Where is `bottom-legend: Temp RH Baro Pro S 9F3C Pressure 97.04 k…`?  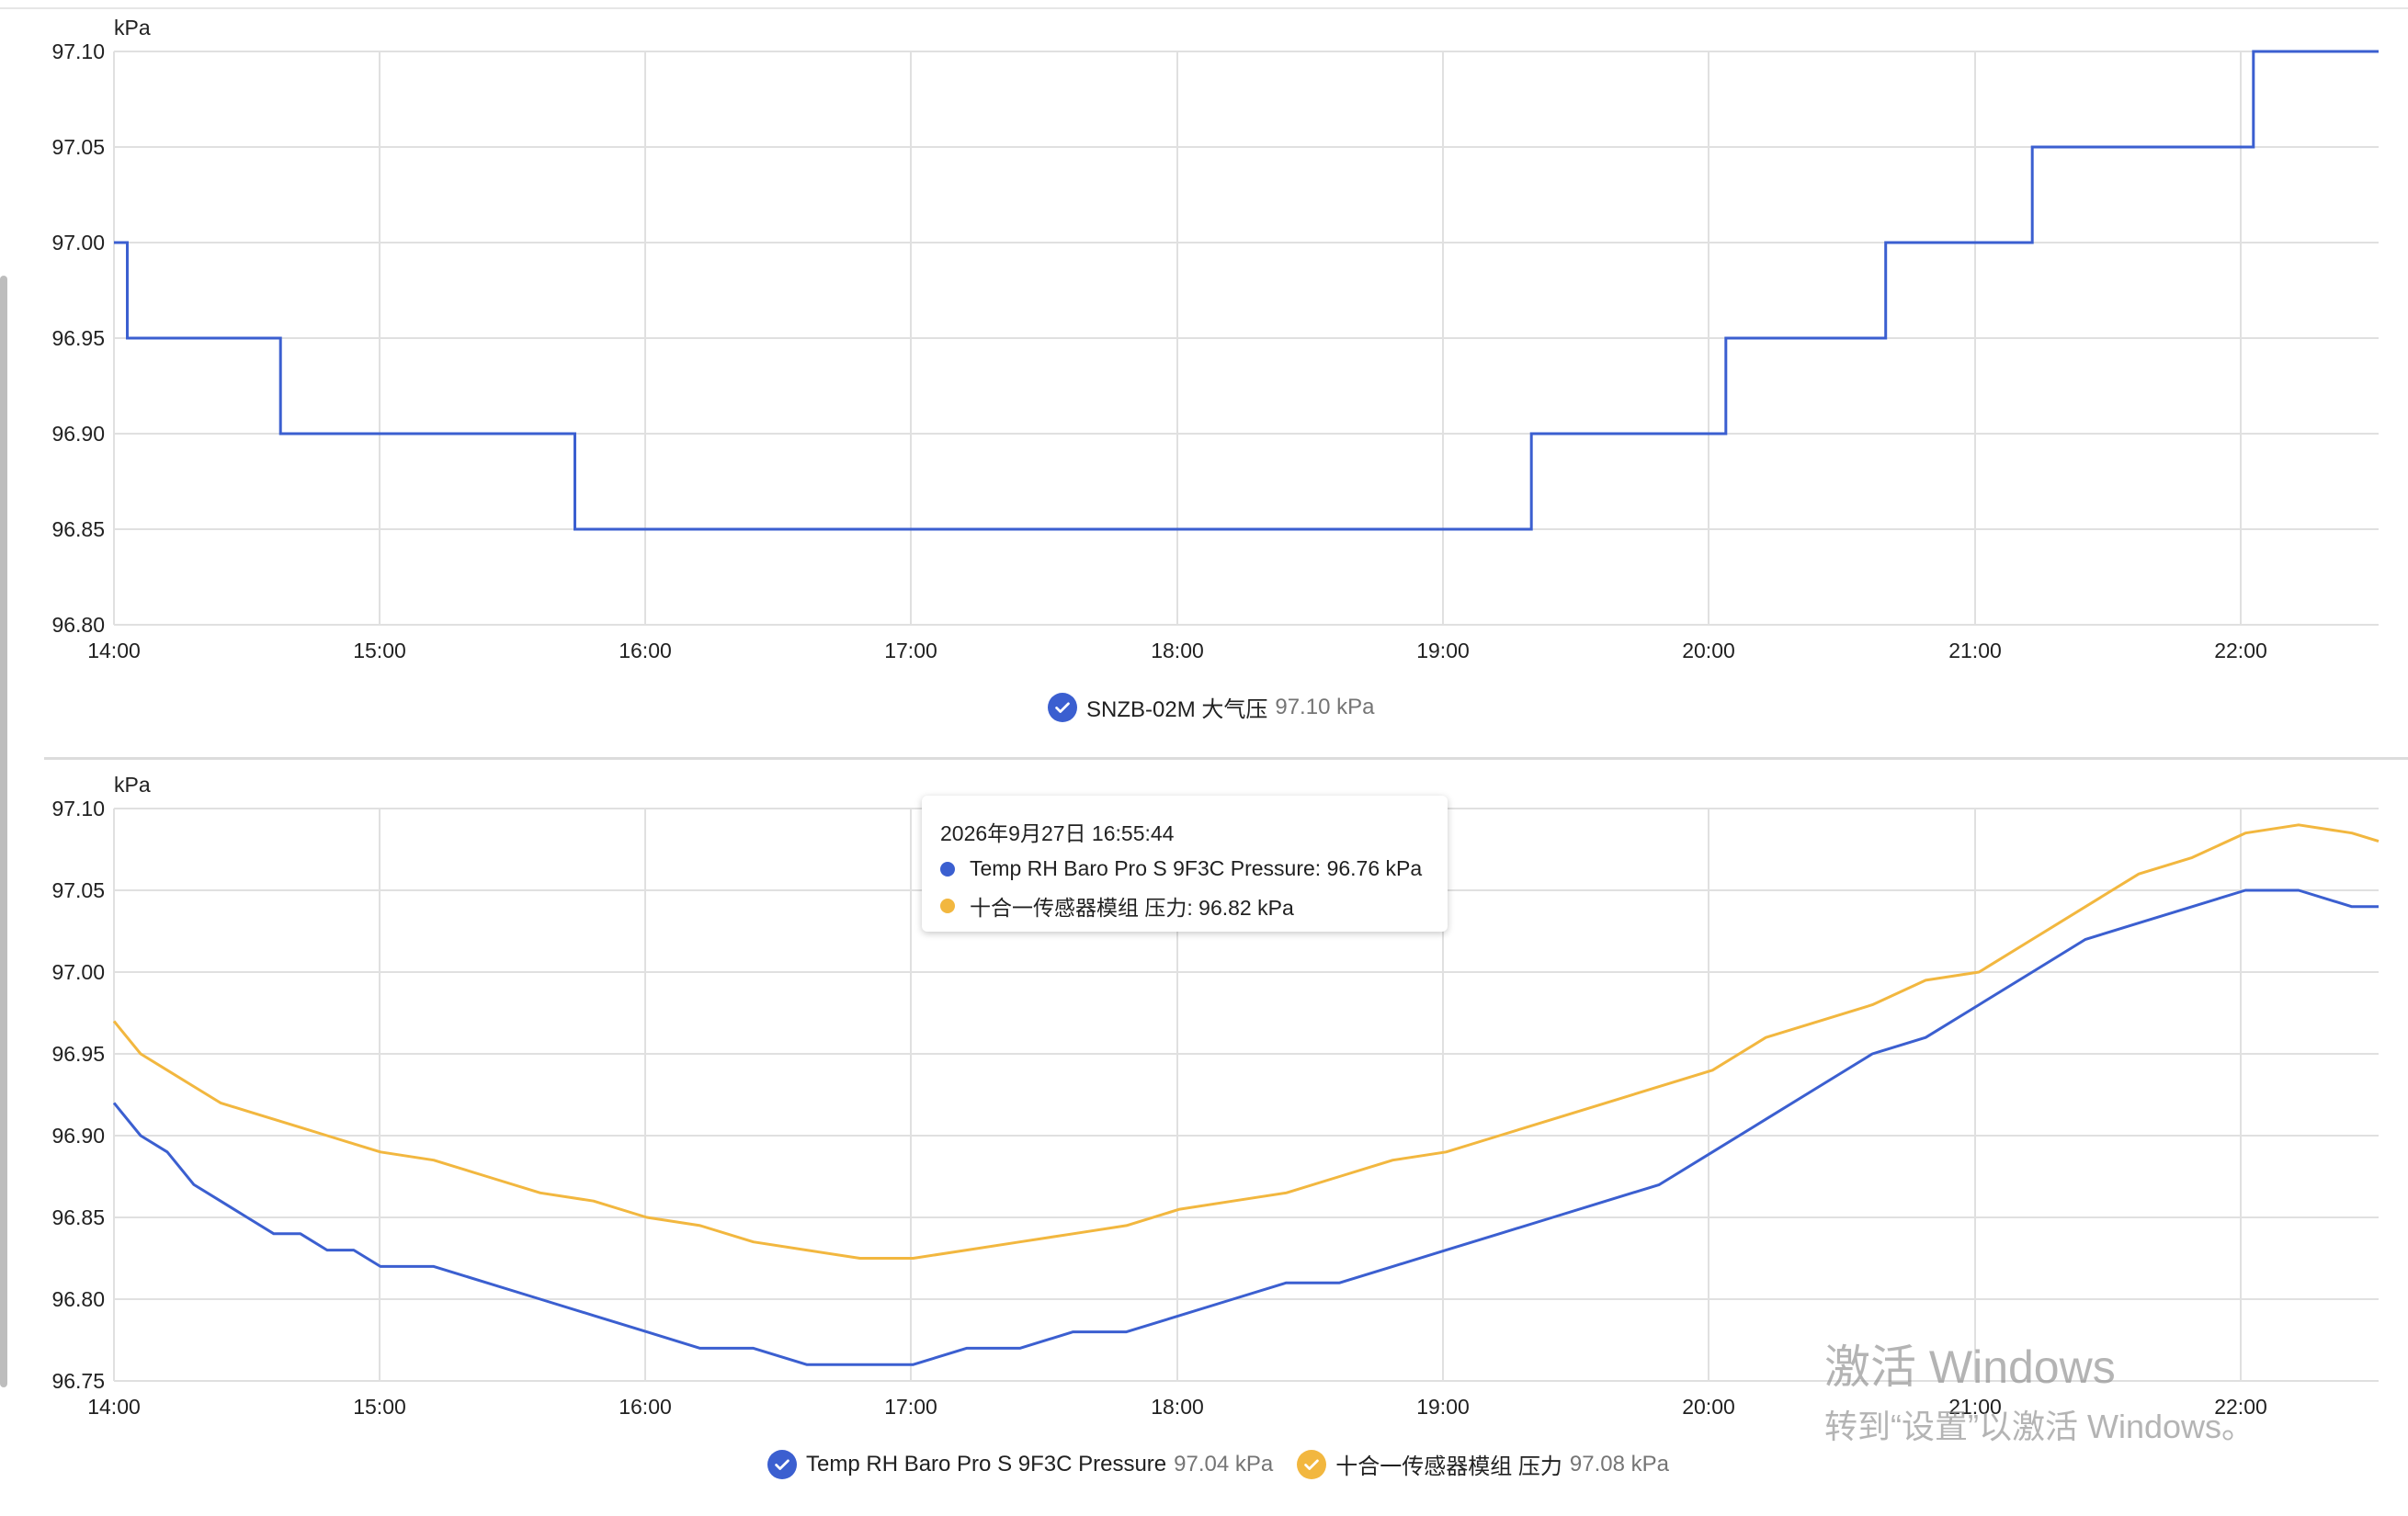 bottom-legend: Temp RH Baro Pro S 9F3C Pressure 97.04 k… is located at coordinates (1230, 1464).